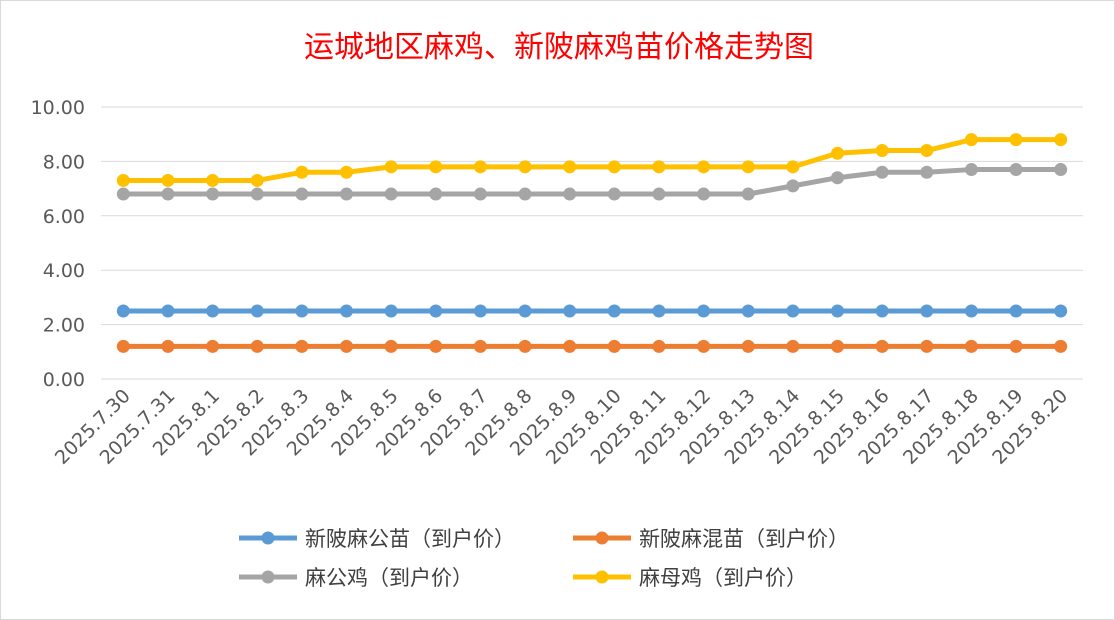 This screenshot has width=1115, height=620. Describe the element at coordinates (58, 244) in the screenshot. I see `y-axis-ticks: 0.00 2.00 4.00 6.00 8.00 10.00` at that location.